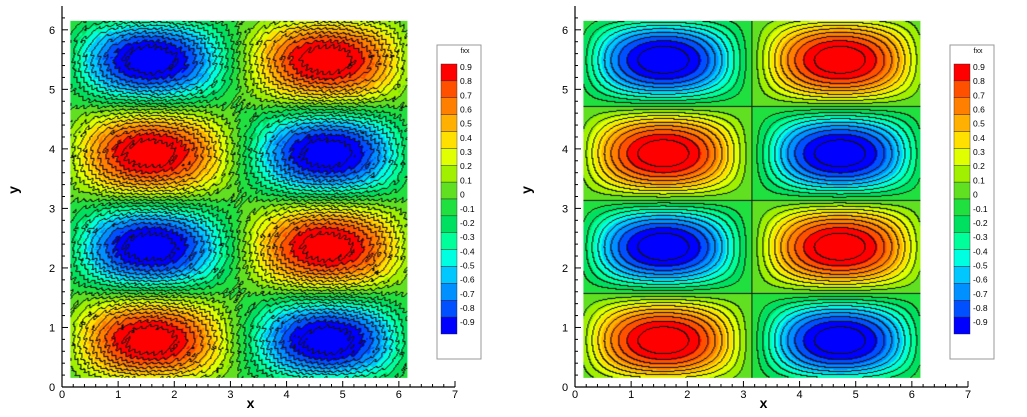  What do you see at coordinates (565, 150) in the screenshot?
I see `y-tick-label: 4` at bounding box center [565, 150].